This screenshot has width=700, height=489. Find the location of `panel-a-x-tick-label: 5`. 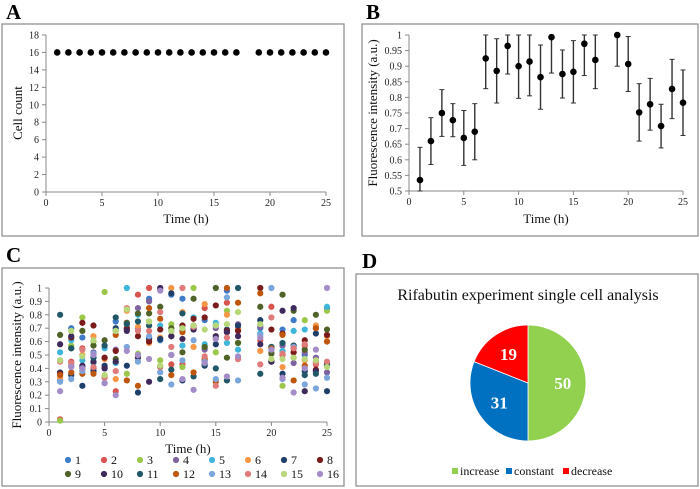

panel-a-x-tick-label: 5 is located at coordinates (102, 203).